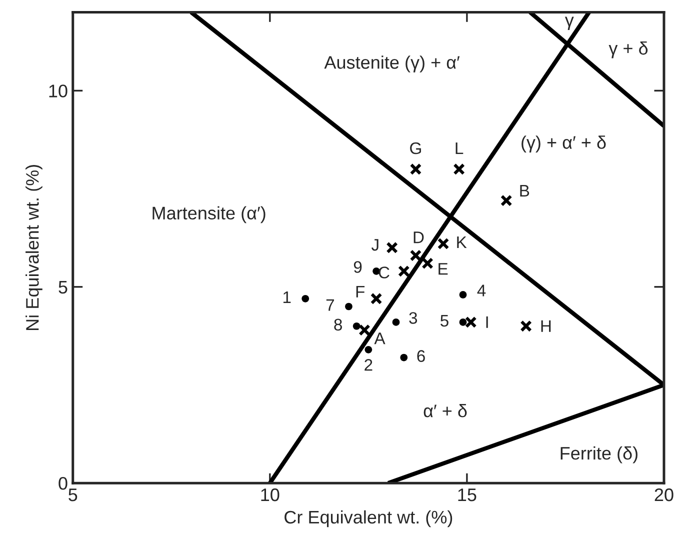 This screenshot has height=554, width=681. Describe the element at coordinates (392, 64) in the screenshot. I see `annotation: Austenite (γ) + α′` at that location.